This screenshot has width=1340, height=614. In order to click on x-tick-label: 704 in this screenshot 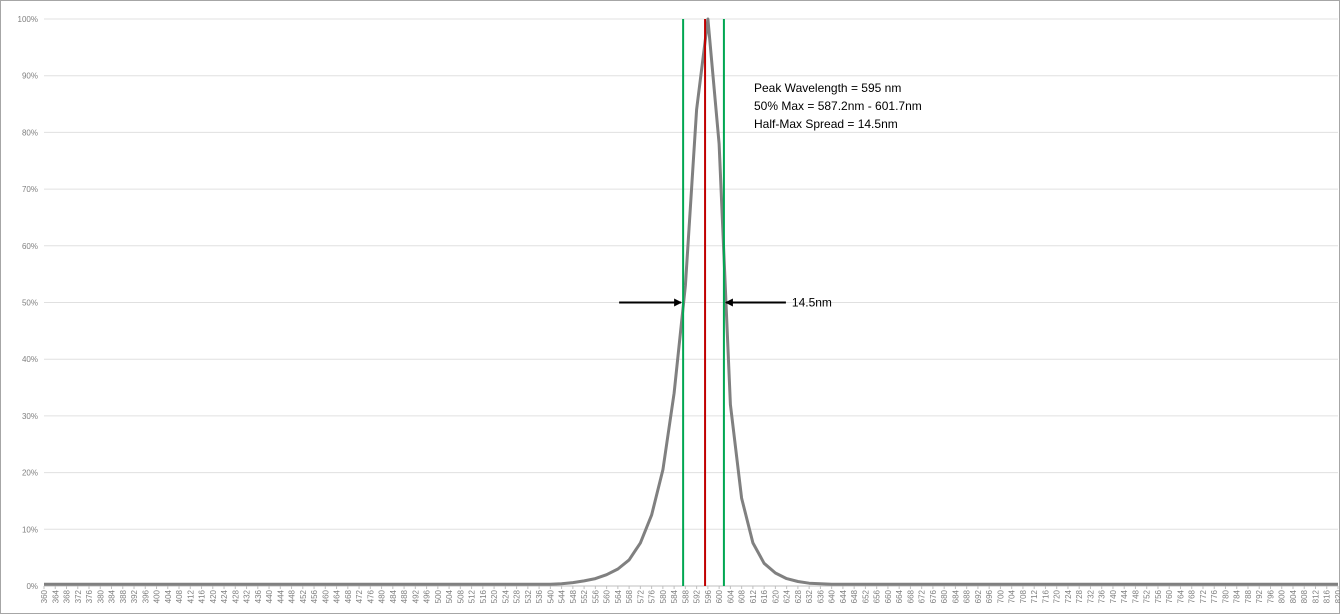, I will do `click(1012, 596)`.